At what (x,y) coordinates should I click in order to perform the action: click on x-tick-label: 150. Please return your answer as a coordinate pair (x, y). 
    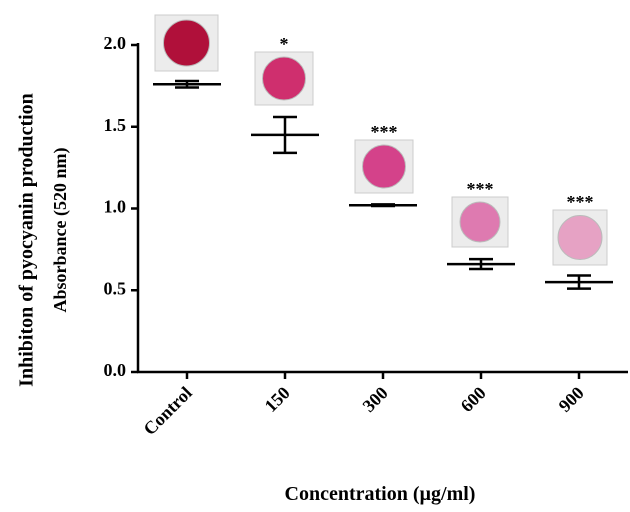
    Looking at the image, I should click on (277, 399).